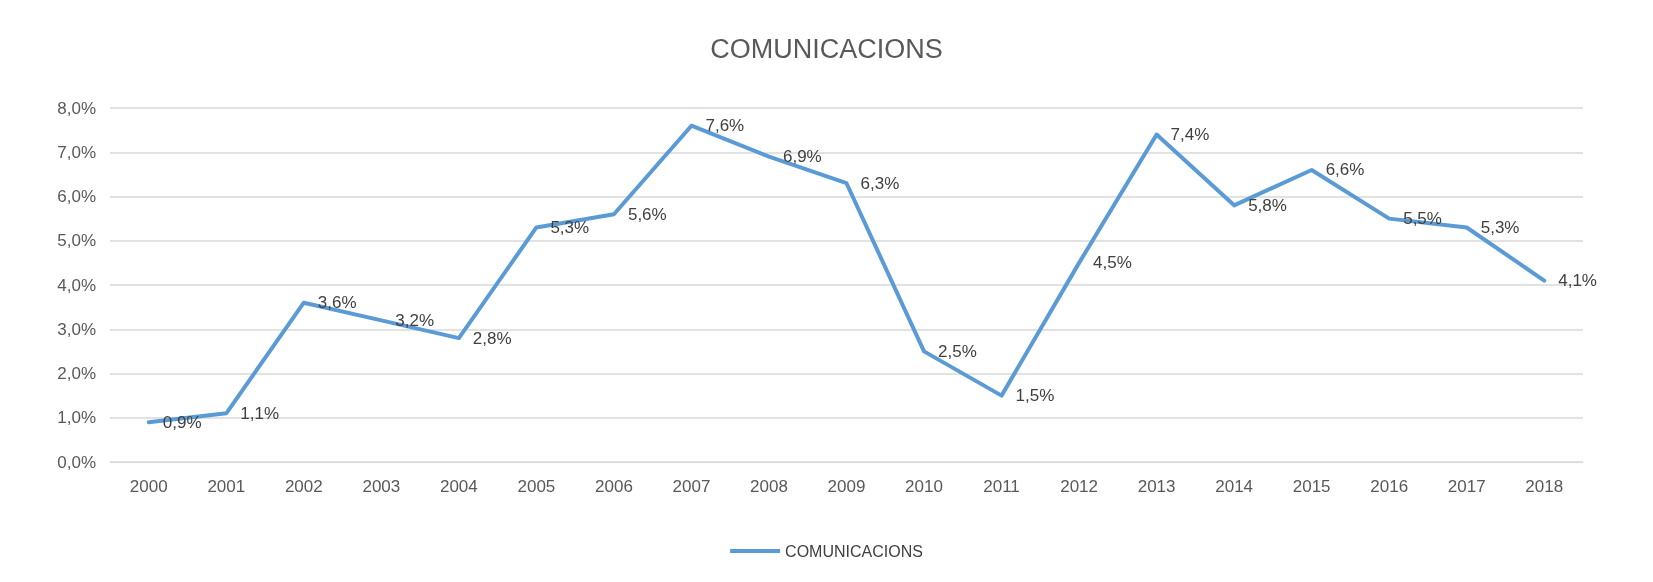 The image size is (1653, 582). What do you see at coordinates (880, 183) in the screenshot?
I see `data-label: 6,3%` at bounding box center [880, 183].